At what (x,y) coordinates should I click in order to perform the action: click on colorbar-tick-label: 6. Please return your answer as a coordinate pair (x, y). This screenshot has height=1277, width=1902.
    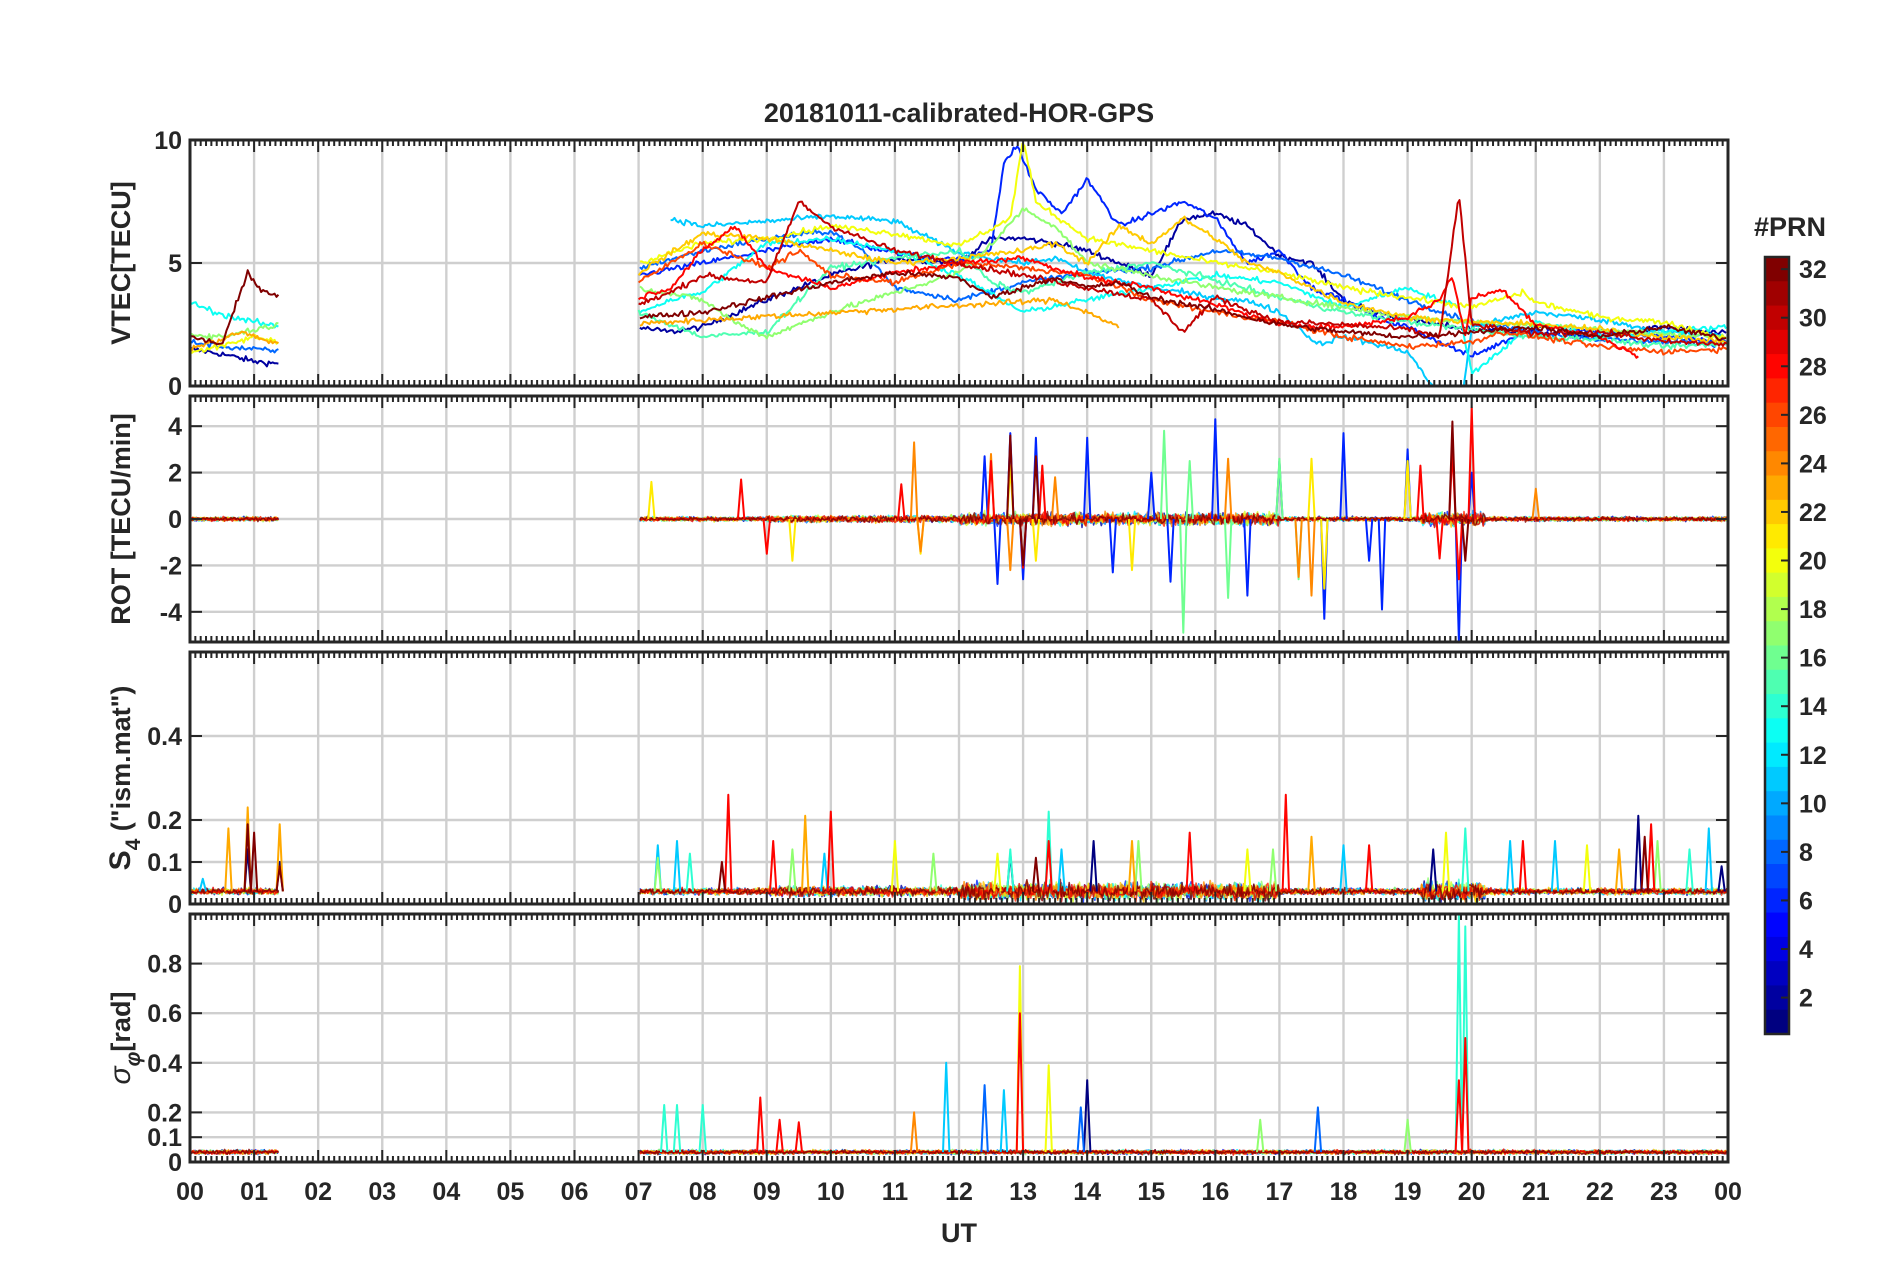
    Looking at the image, I should click on (1806, 901).